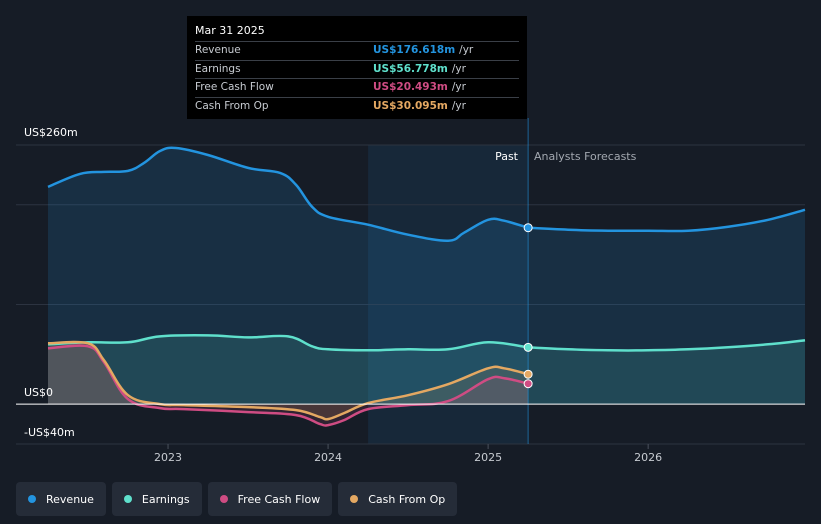 The width and height of the screenshot is (821, 524). Describe the element at coordinates (49, 432) in the screenshot. I see `y-tick-label-bottom: -US$40m` at that location.